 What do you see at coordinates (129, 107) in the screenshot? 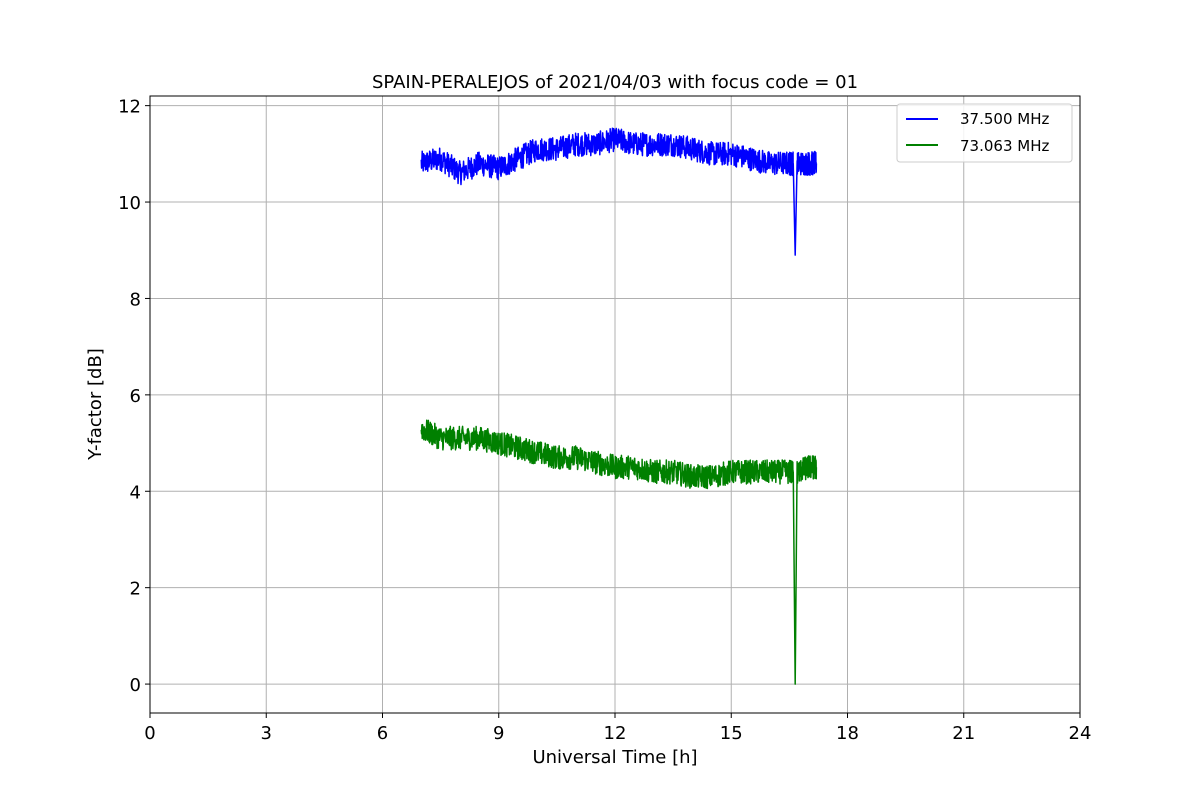
I see `y-tick-label: 12` at bounding box center [129, 107].